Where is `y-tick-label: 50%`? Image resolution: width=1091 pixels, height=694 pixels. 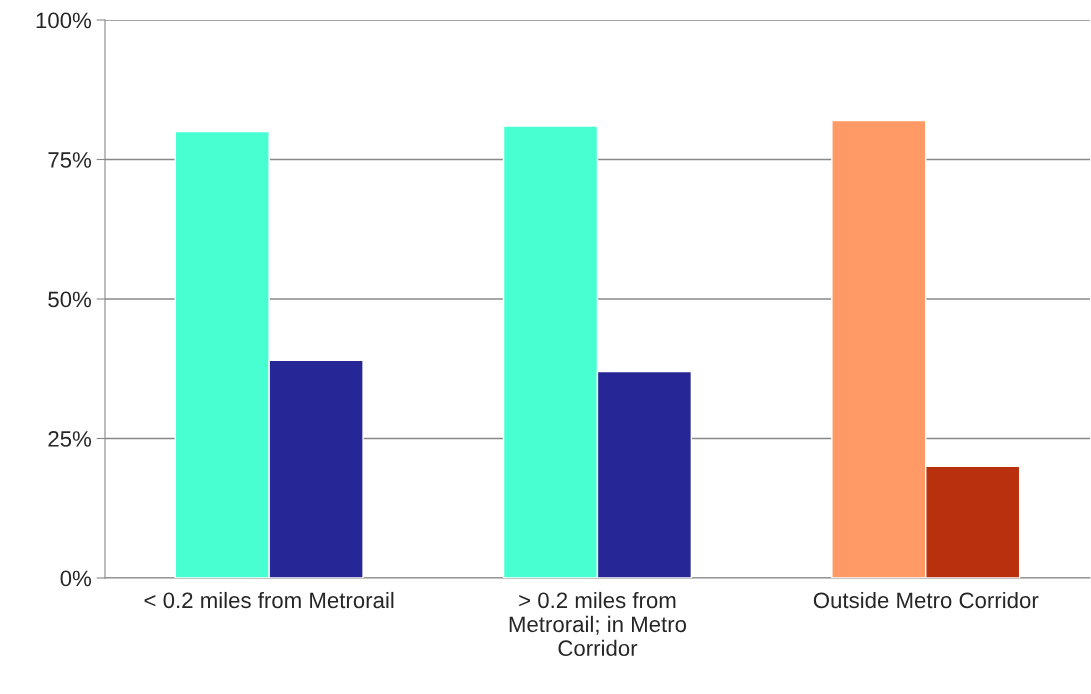 y-tick-label: 50% is located at coordinates (70, 299).